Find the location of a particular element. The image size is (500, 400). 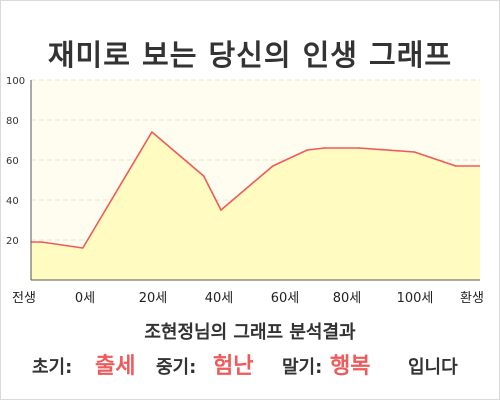

late-value: 행복 is located at coordinates (350, 366).